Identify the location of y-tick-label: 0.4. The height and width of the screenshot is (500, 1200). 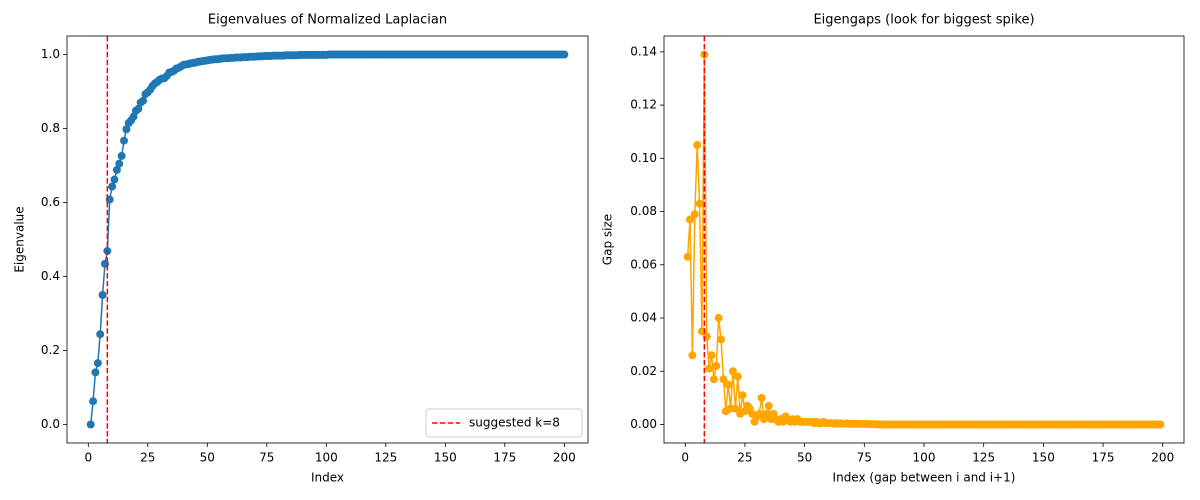
(50, 276).